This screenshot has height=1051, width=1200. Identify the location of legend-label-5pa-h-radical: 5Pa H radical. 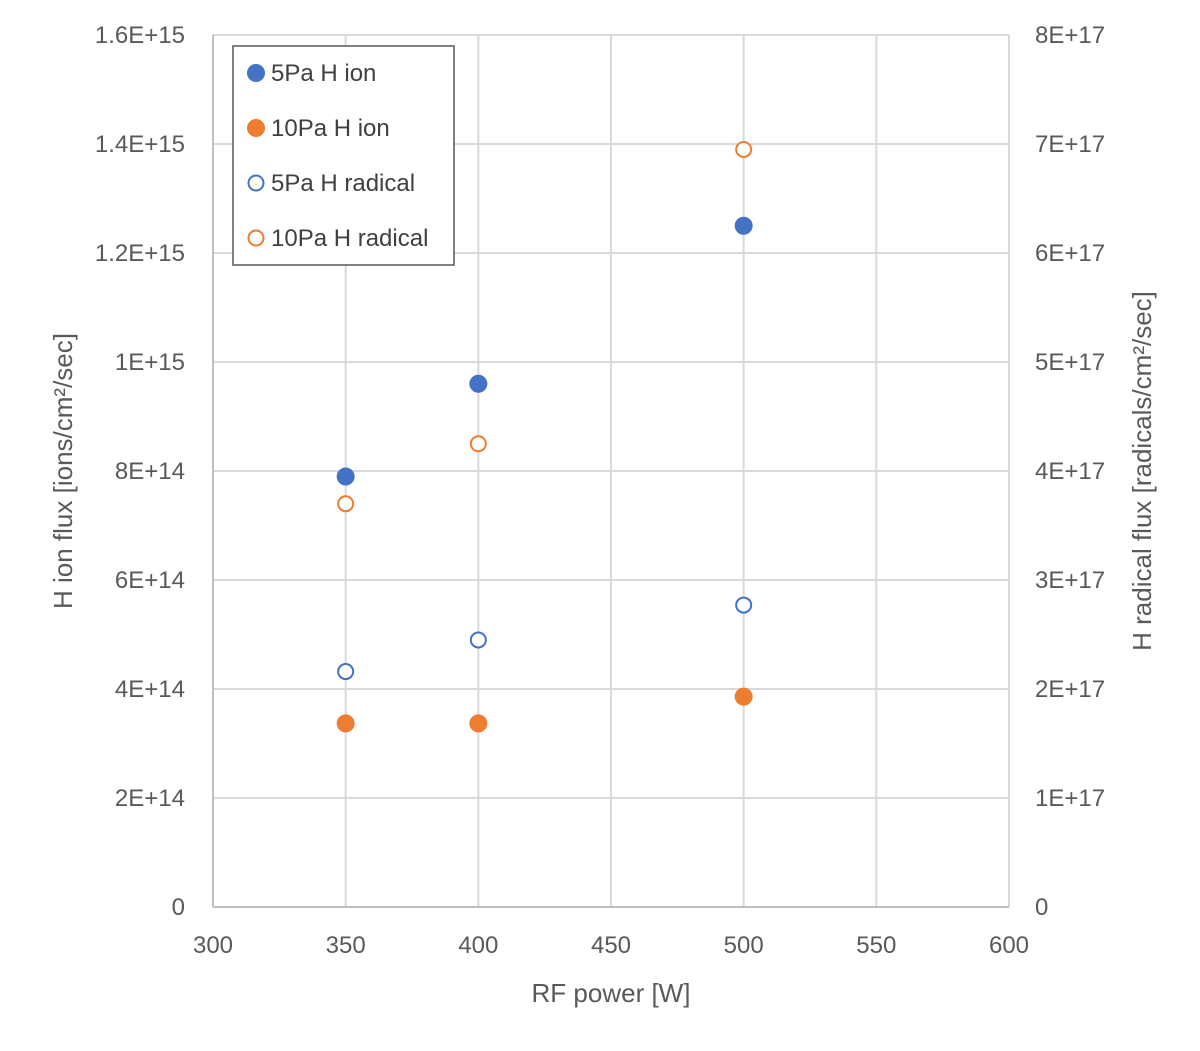
(343, 183).